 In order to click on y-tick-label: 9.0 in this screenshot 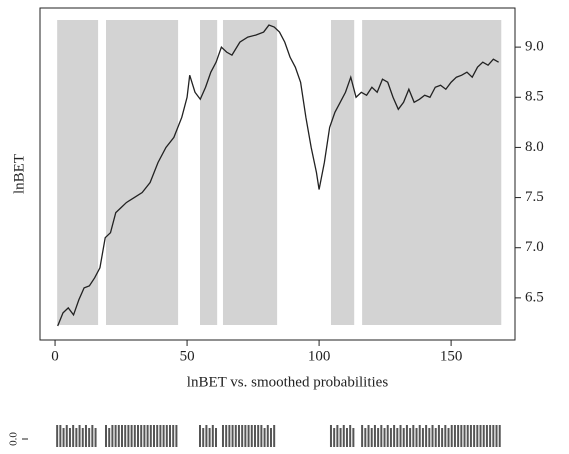, I will do `click(534, 47)`.